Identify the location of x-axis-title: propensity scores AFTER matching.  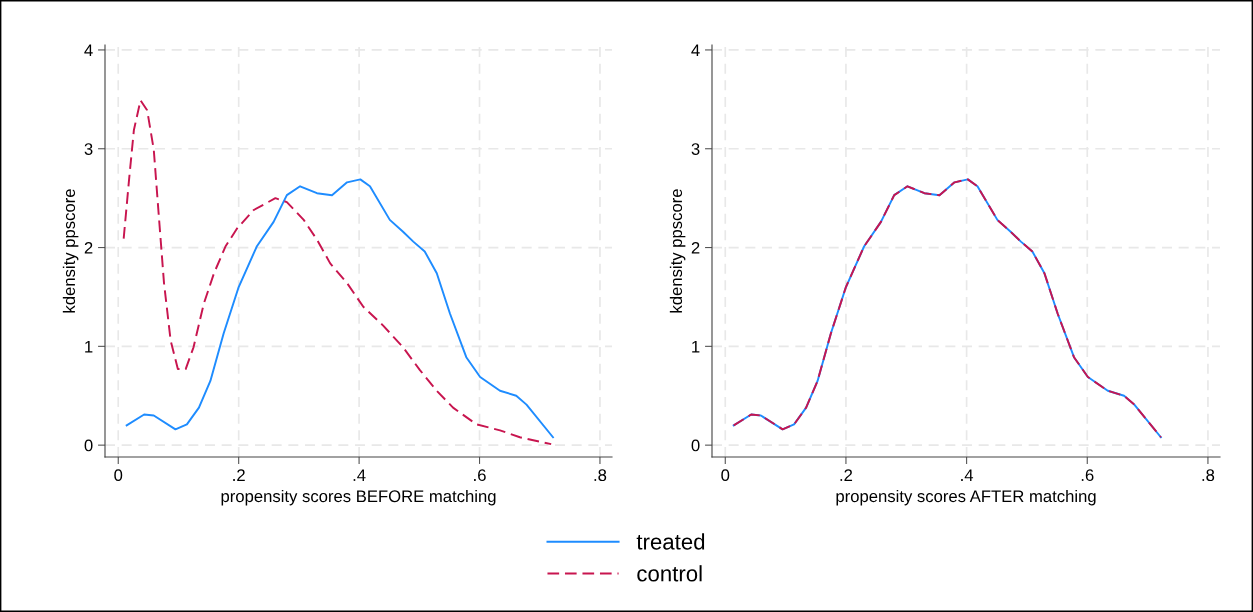
(966, 497).